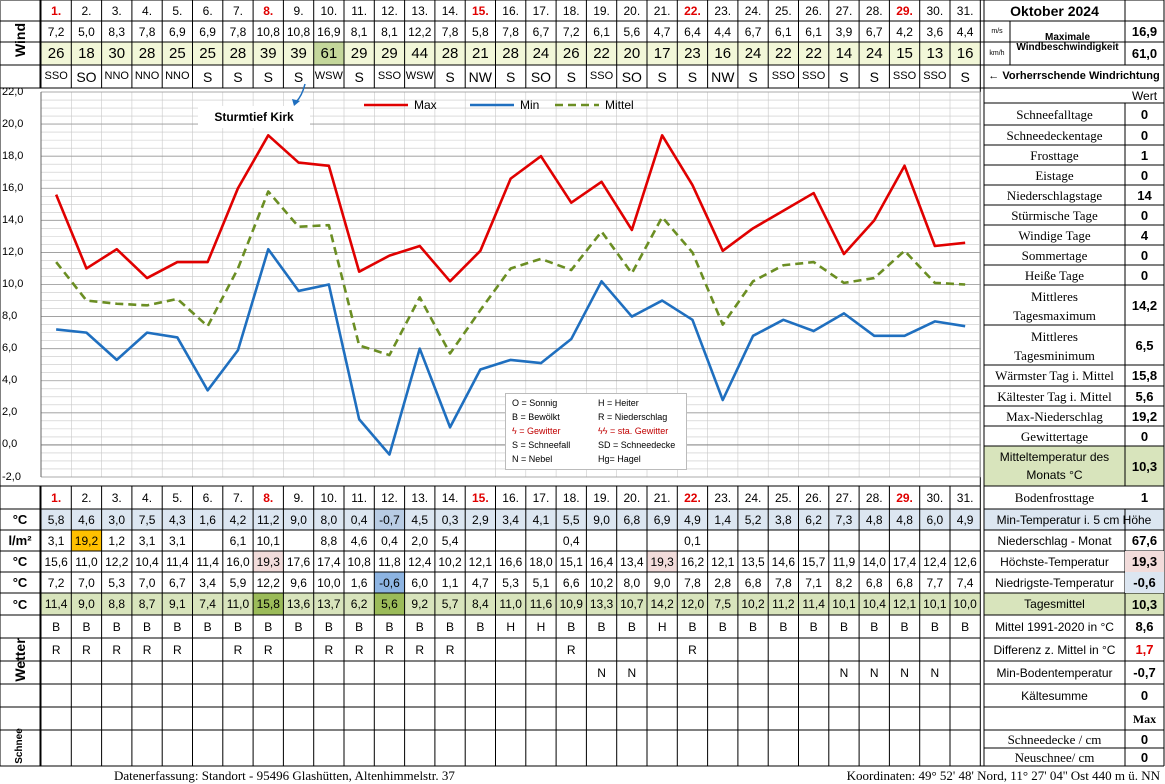 This screenshot has width=1165, height=784. What do you see at coordinates (1144, 695) in the screenshot?
I see `weather-stat-value: 0` at bounding box center [1144, 695].